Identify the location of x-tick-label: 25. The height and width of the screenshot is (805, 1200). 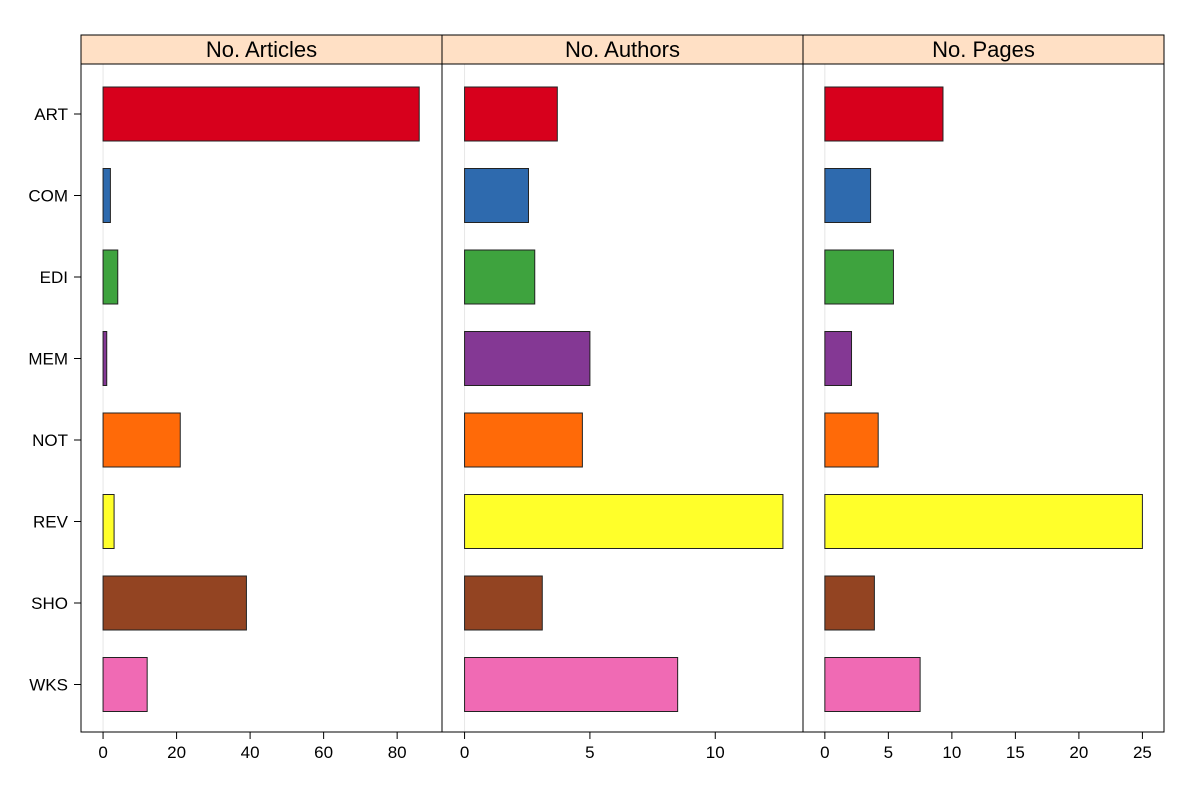
(1142, 752).